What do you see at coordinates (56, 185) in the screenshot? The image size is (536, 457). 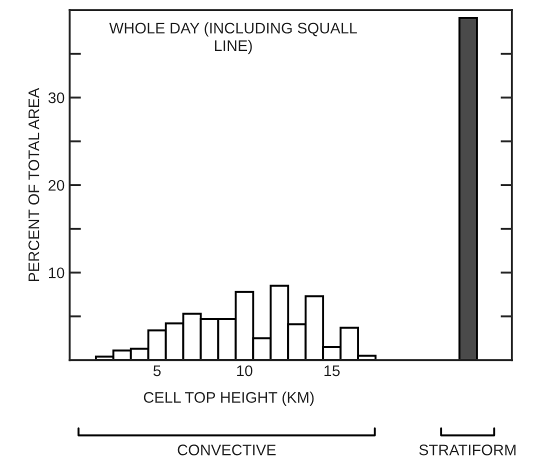 I see `y-tick-label: 20` at bounding box center [56, 185].